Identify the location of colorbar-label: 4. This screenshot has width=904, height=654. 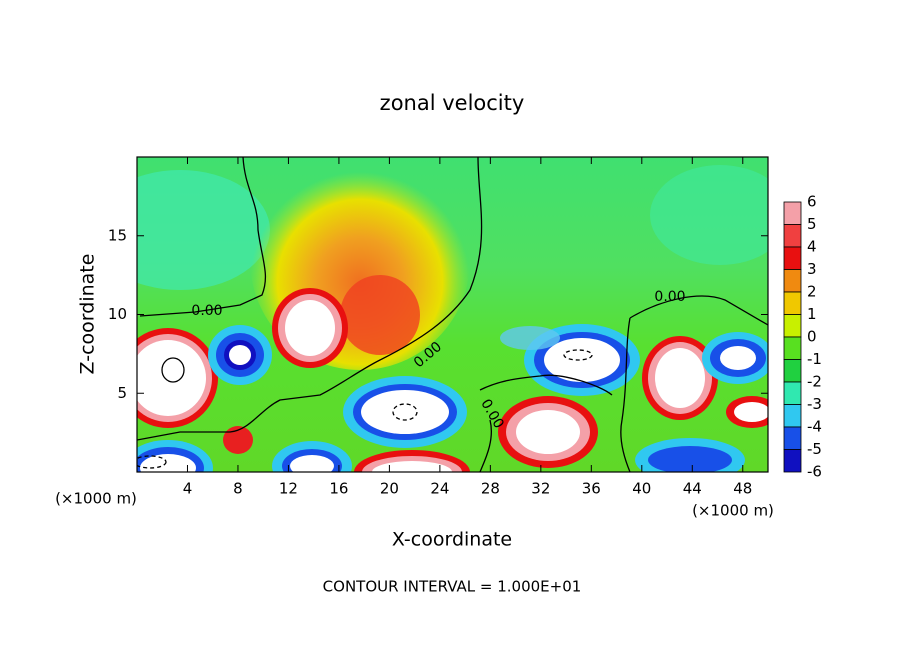
(812, 247).